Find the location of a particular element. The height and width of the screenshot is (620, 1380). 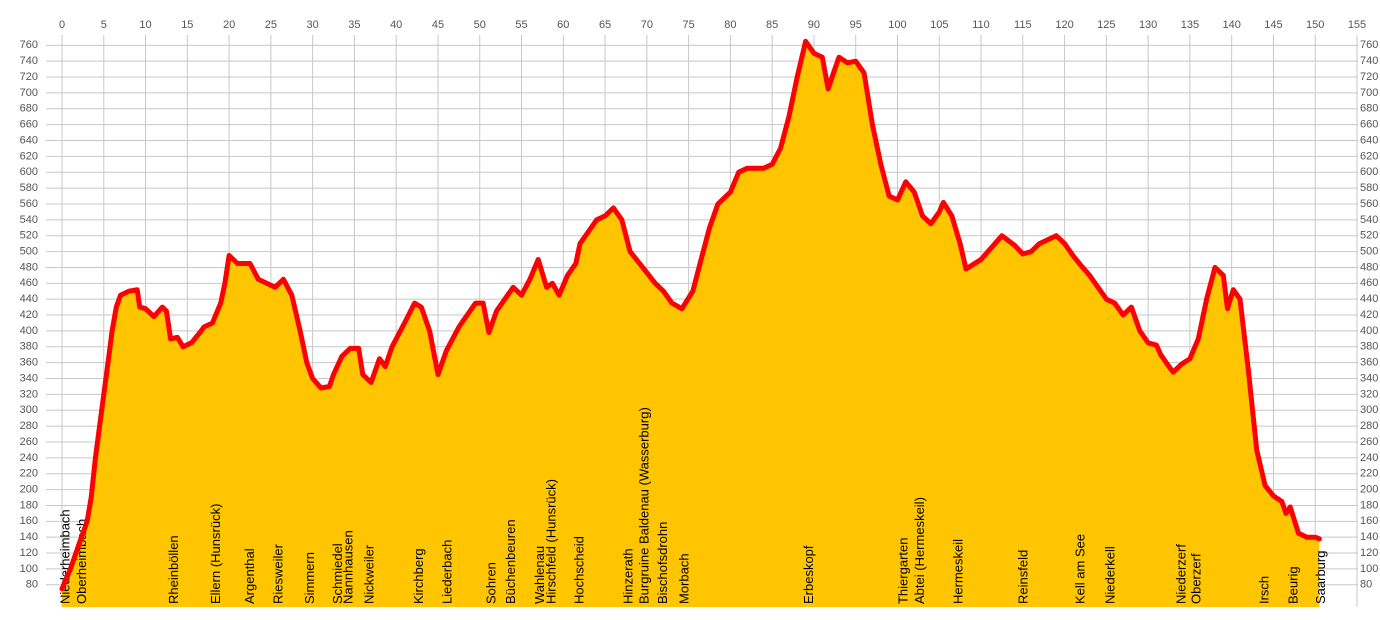

x-tick-label: 140 is located at coordinates (1231, 25).